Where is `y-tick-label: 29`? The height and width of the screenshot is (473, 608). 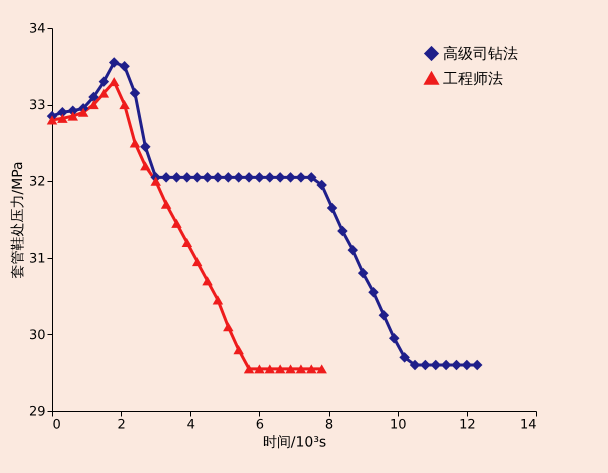 y-tick-label: 29 is located at coordinates (37, 412).